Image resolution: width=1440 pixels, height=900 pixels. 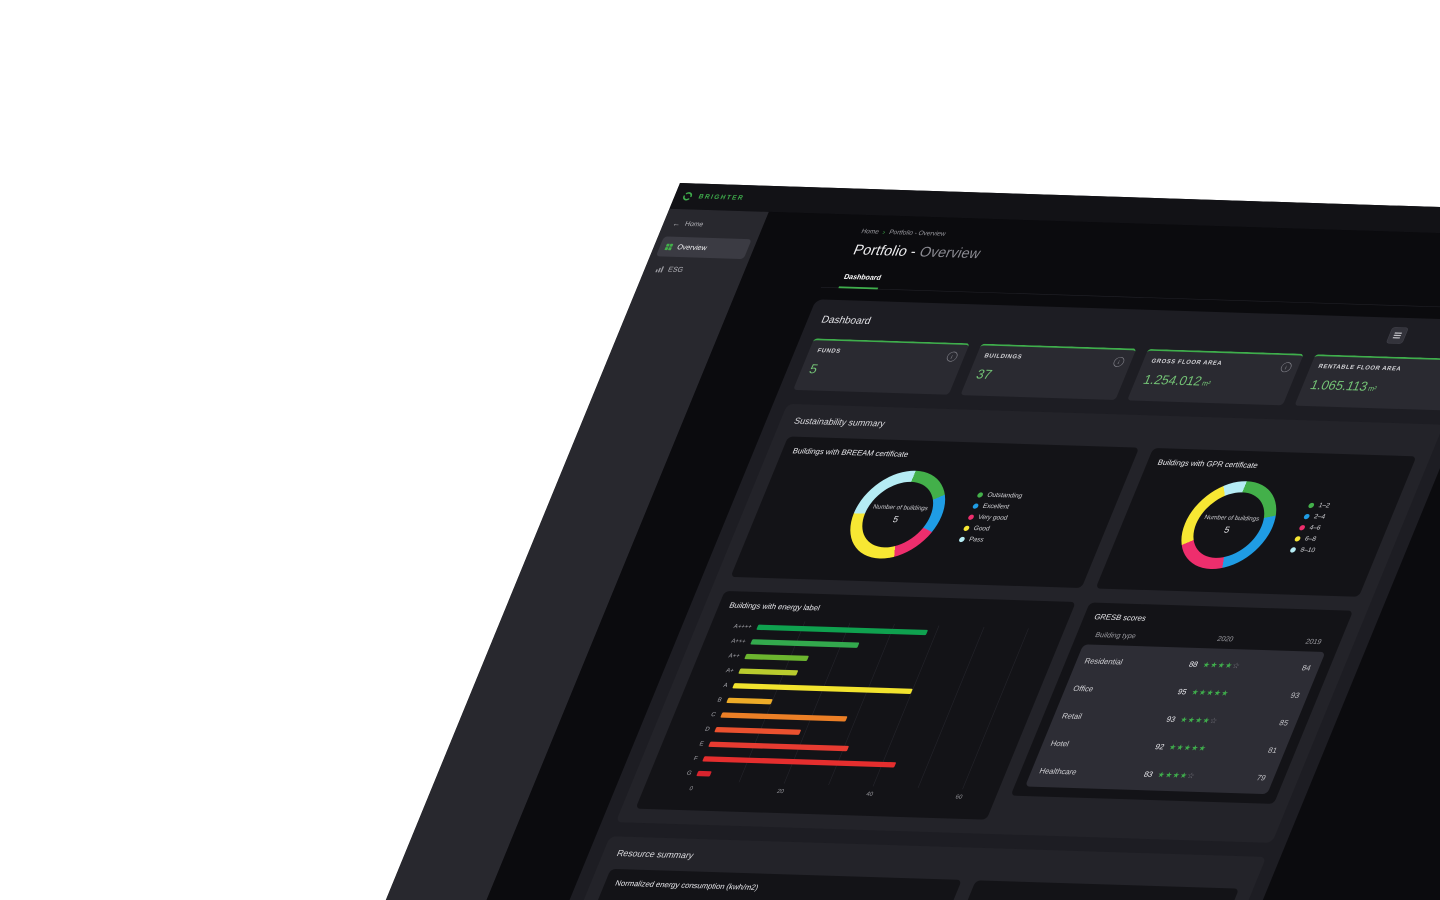 What do you see at coordinates (695, 270) in the screenshot?
I see `sidebar-item-esg: ESG` at bounding box center [695, 270].